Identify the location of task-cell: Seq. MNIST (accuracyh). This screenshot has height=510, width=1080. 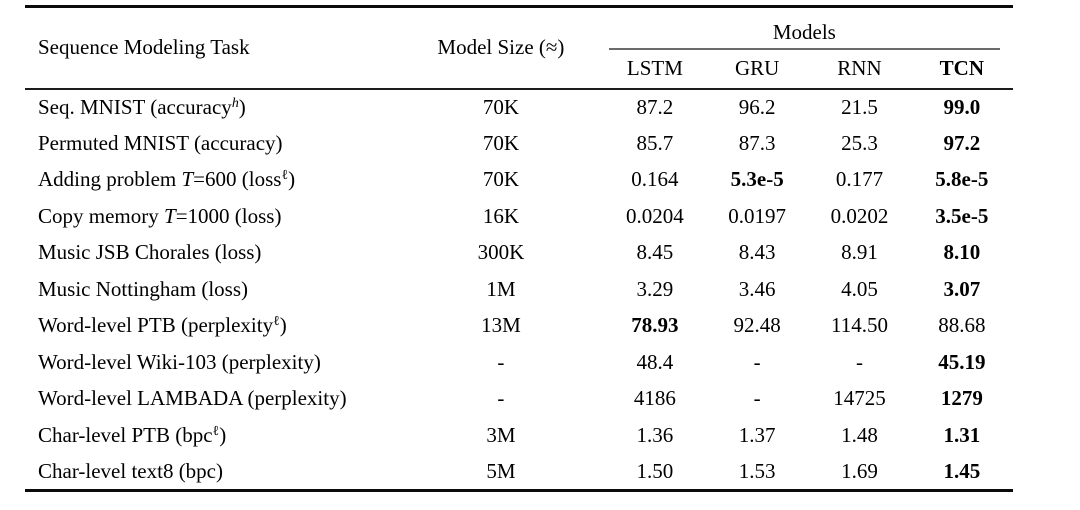
(211, 107).